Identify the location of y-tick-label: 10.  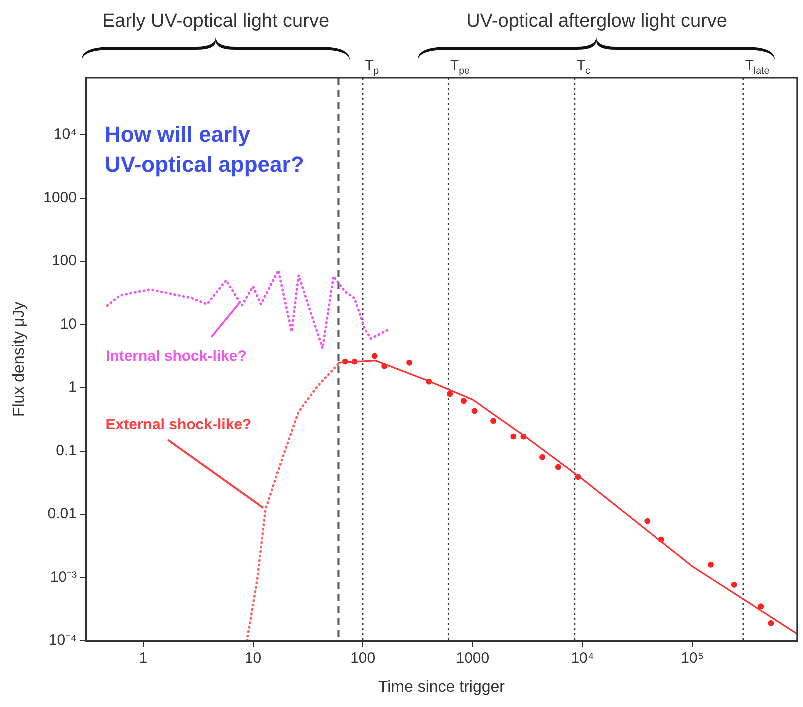
(68, 324).